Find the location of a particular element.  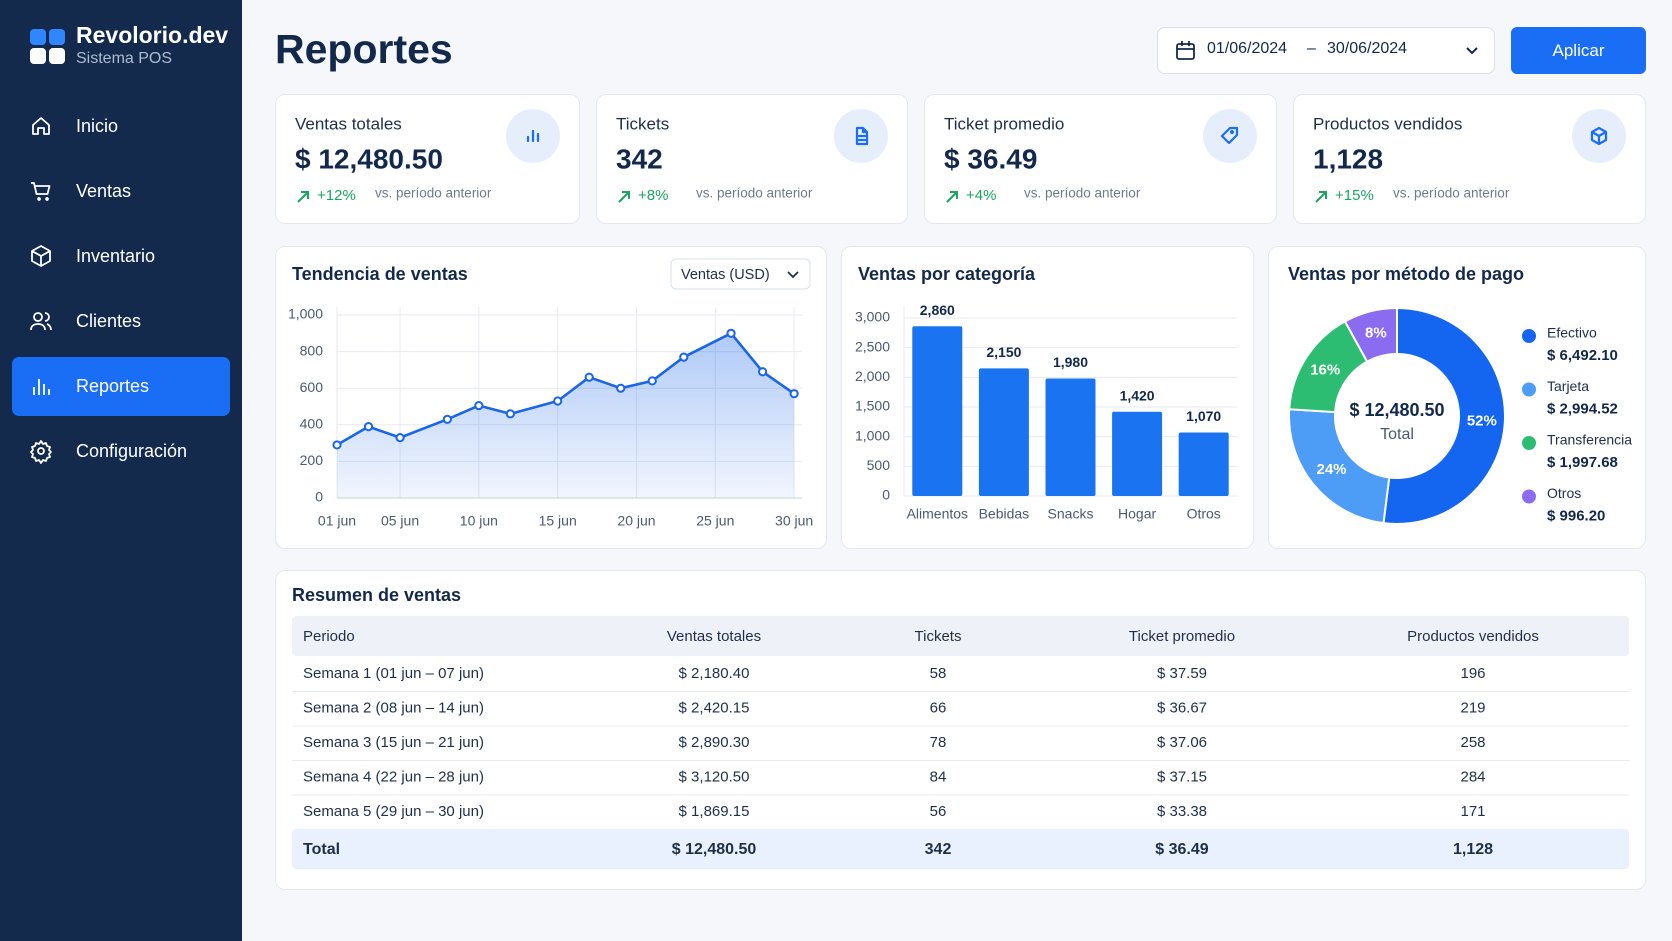

date-from: 01/06/2024 is located at coordinates (1247, 48).